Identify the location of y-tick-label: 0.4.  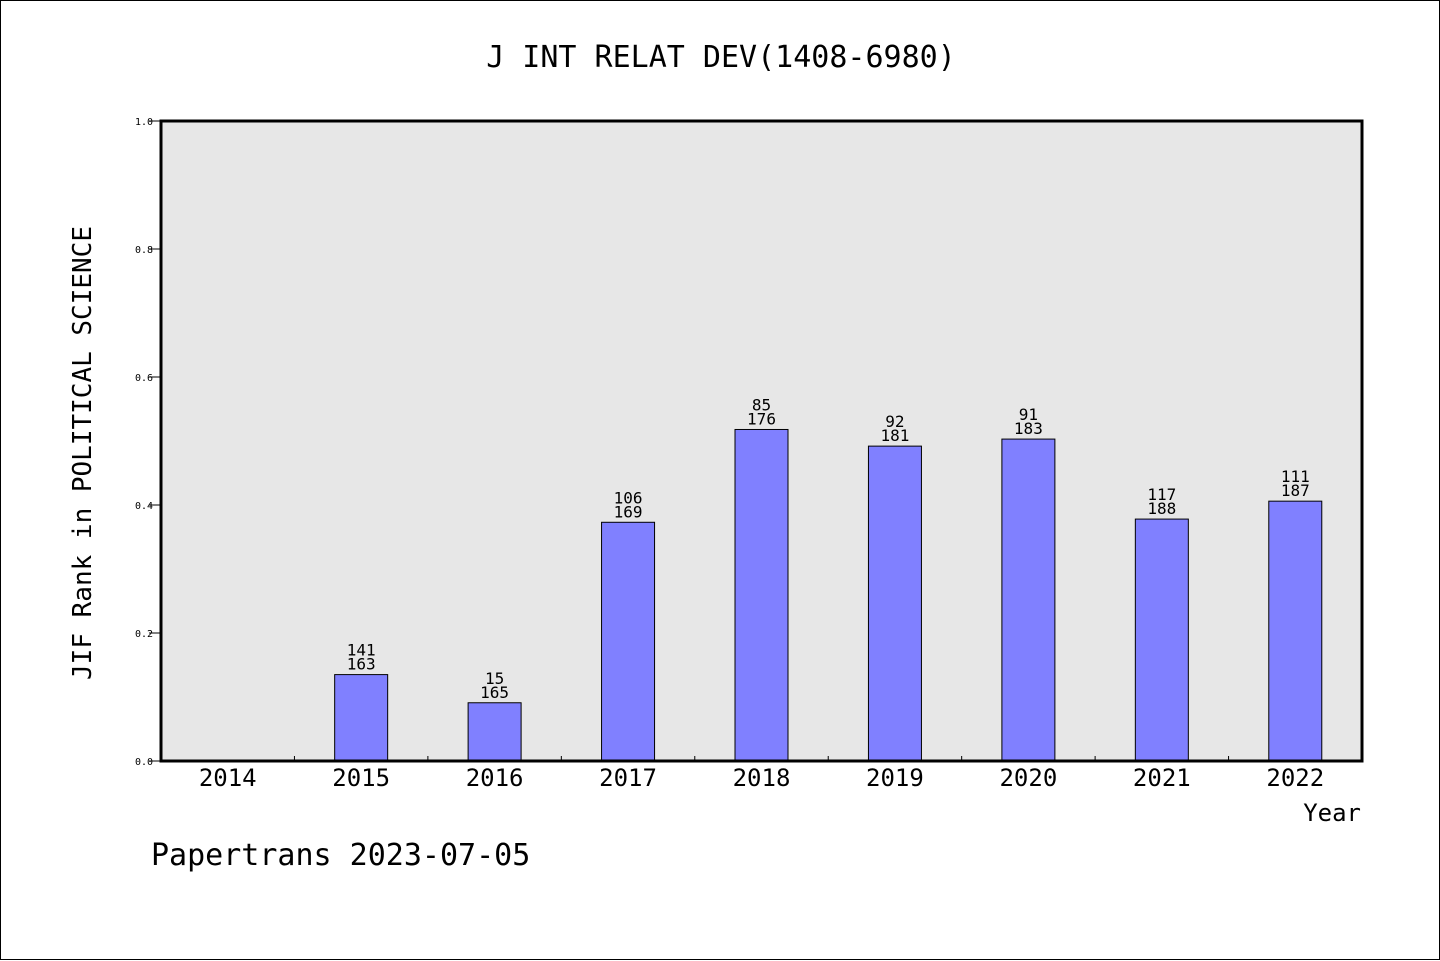
(144, 506).